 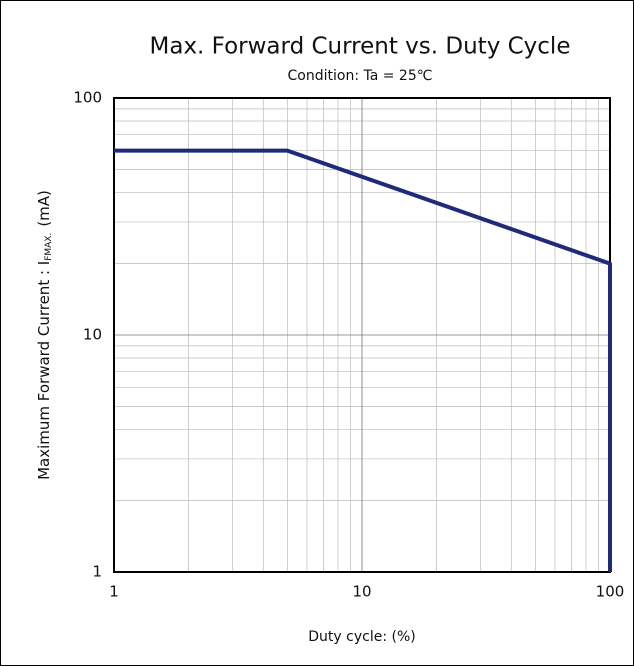 I want to click on chart-title: Max. Forward Current vs. Duty Cycle, so click(x=360, y=47).